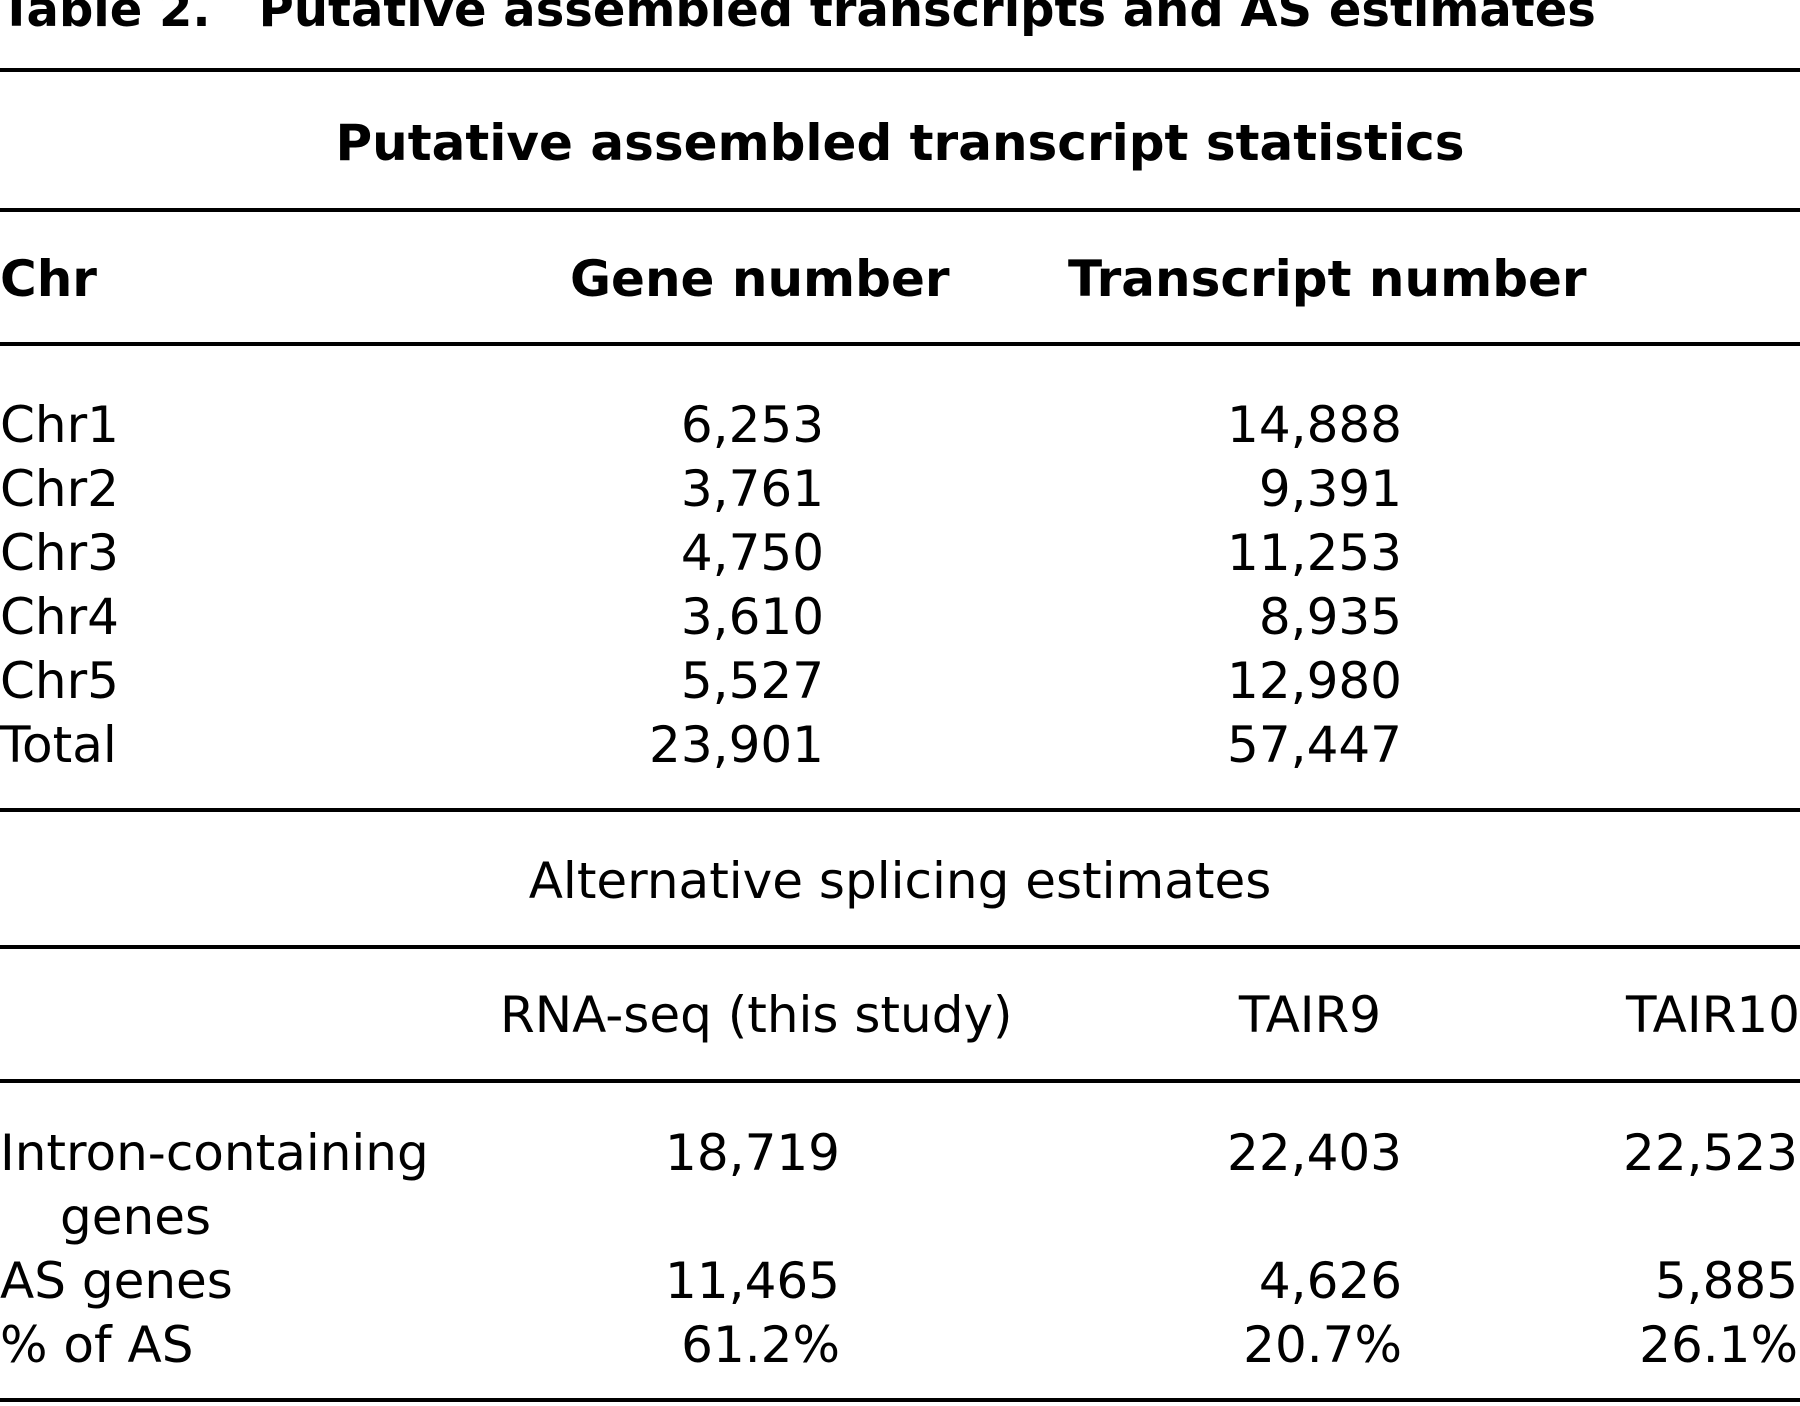 Image resolution: width=1800 pixels, height=1406 pixels. Describe the element at coordinates (900, 947) in the screenshot. I see `section2-rule` at that location.